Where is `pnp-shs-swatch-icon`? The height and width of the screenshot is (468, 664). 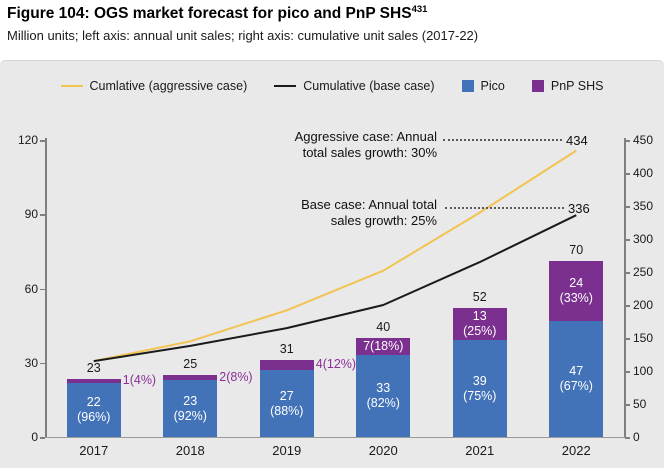 pnp-shs-swatch-icon is located at coordinates (537, 86).